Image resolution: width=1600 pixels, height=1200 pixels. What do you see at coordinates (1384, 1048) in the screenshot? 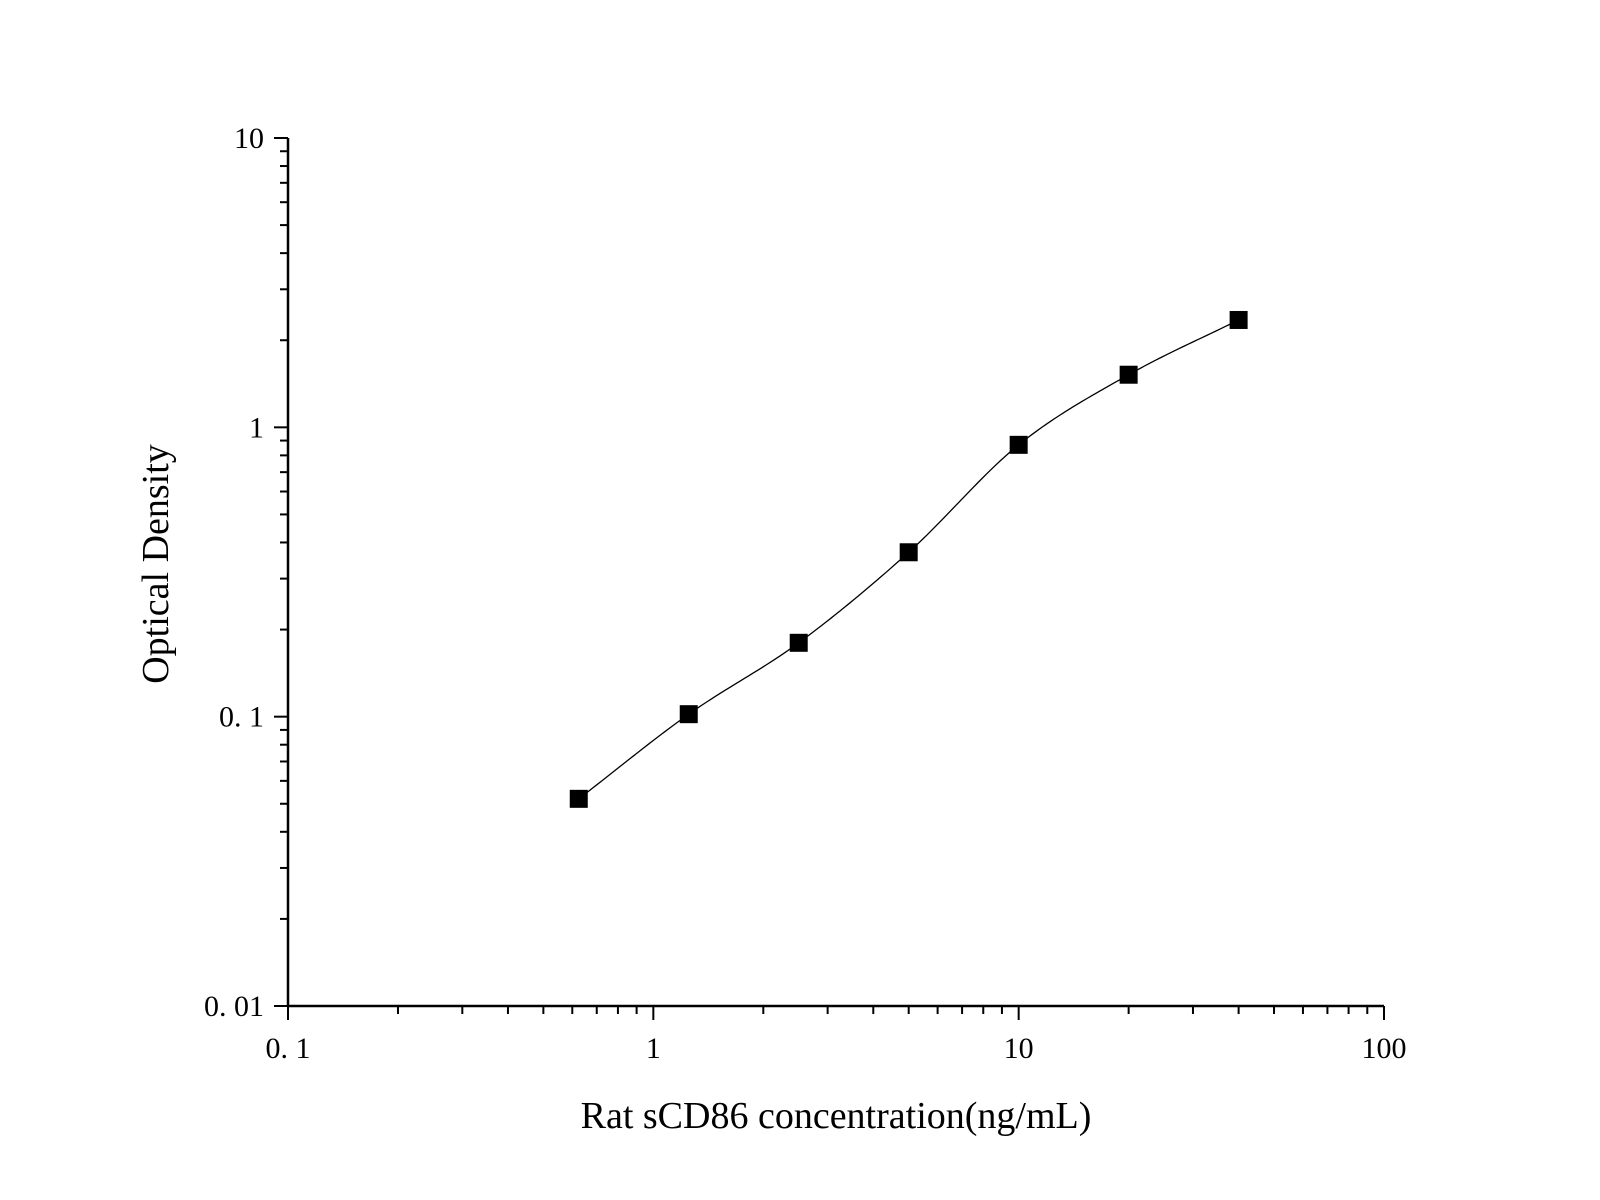
I see `x-tick-label: 100` at bounding box center [1384, 1048].